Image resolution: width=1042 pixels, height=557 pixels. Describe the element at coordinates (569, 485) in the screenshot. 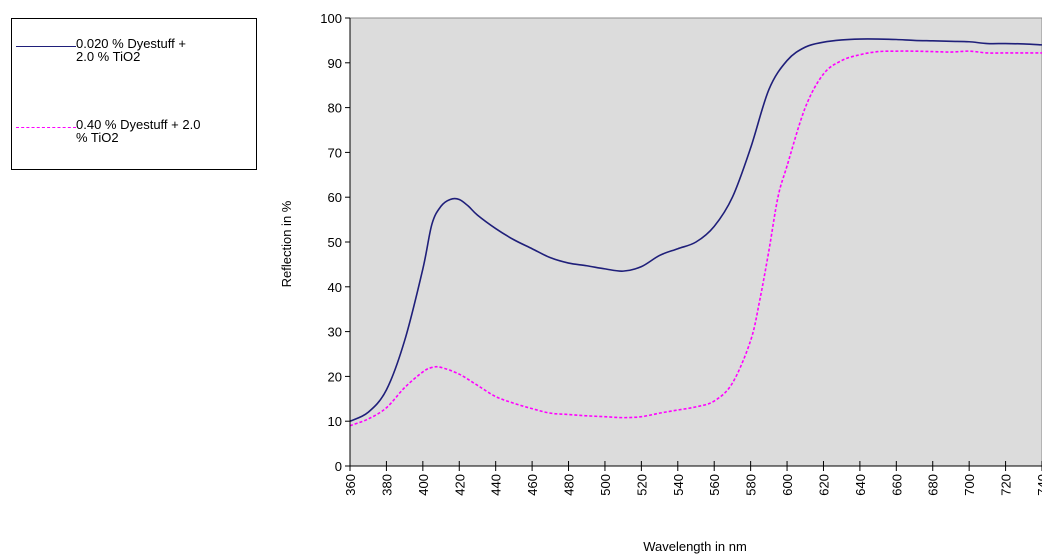

I see `x-tick-label: 480` at that location.